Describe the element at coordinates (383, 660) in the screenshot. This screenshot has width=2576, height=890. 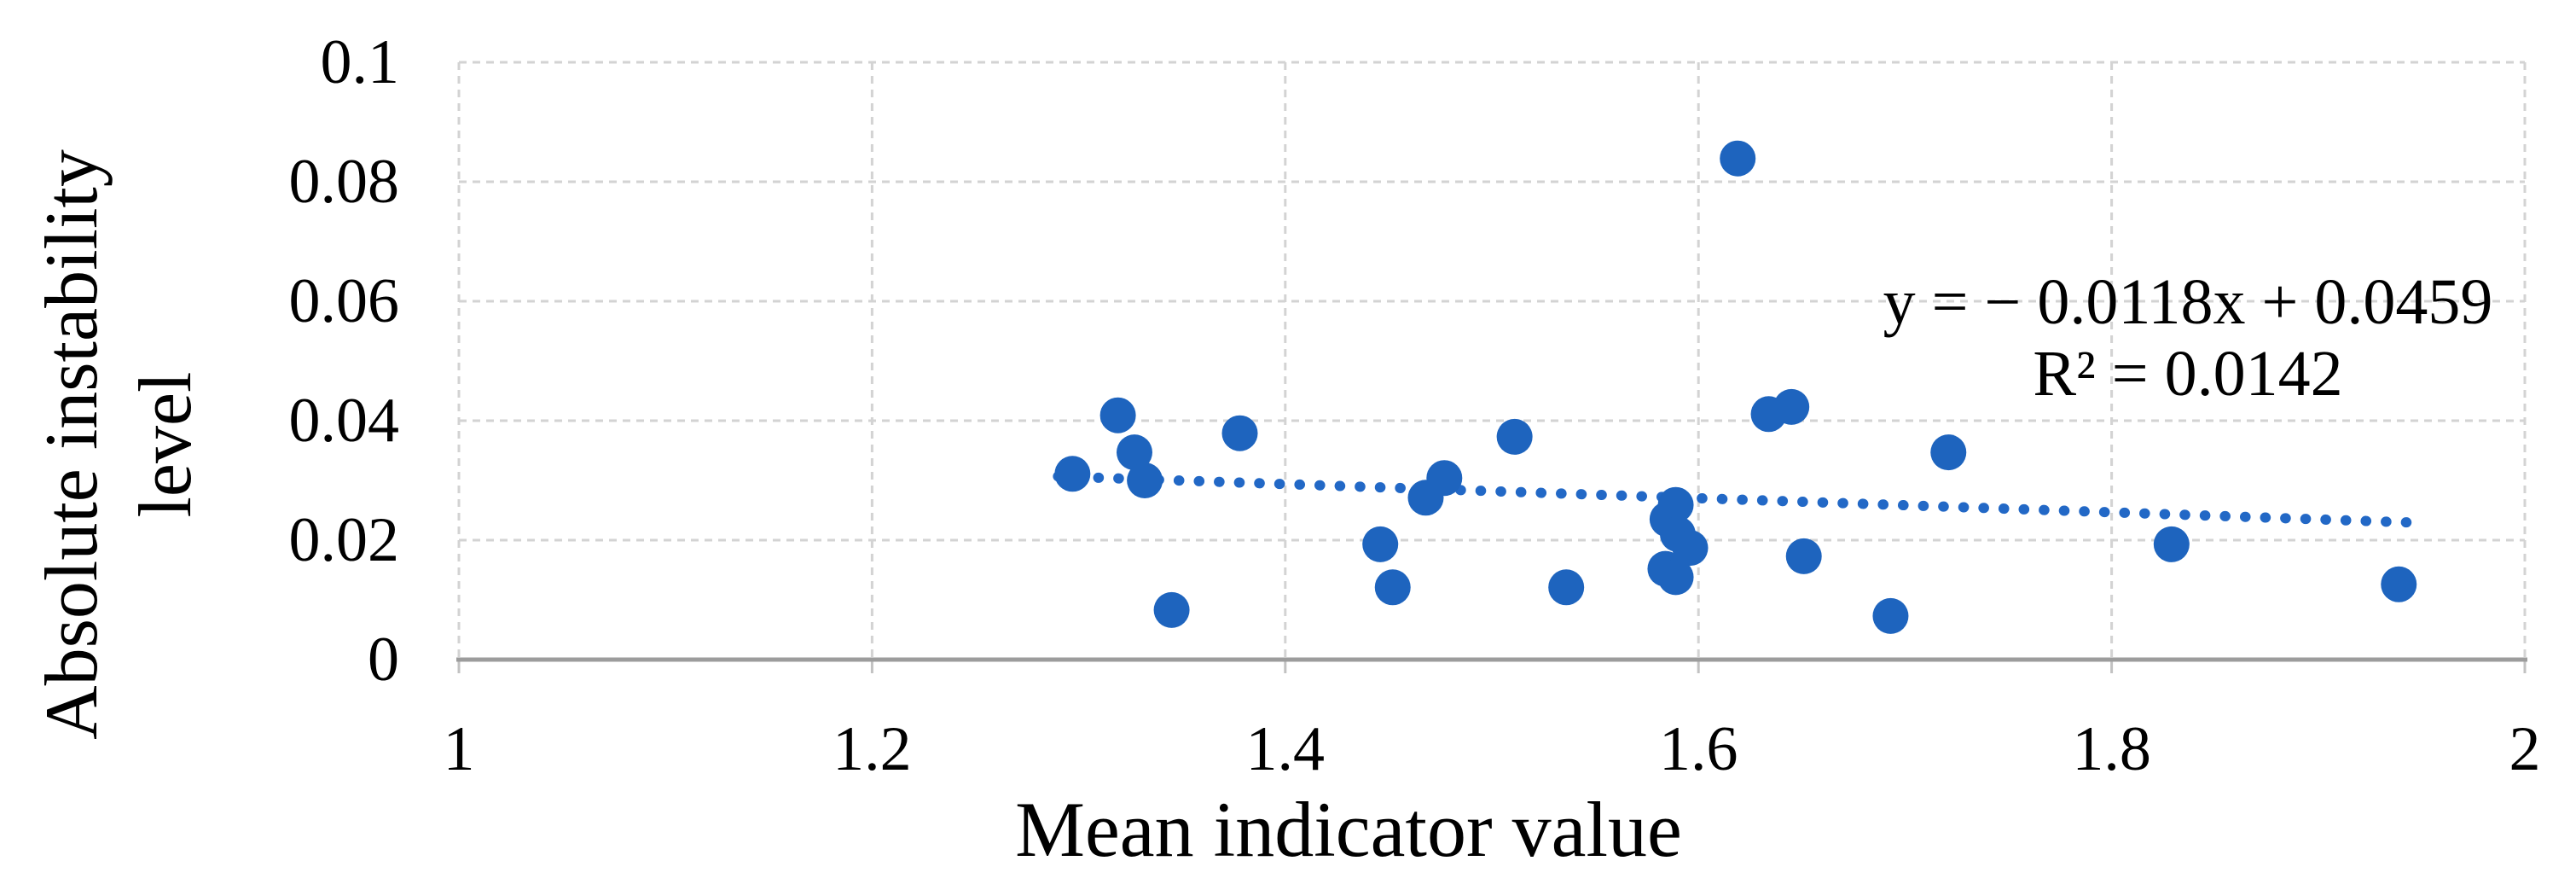
I see `y-tick-label: 0` at that location.